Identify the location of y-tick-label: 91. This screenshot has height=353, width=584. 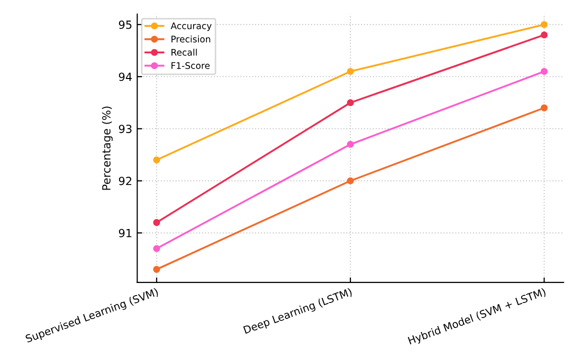
(125, 233).